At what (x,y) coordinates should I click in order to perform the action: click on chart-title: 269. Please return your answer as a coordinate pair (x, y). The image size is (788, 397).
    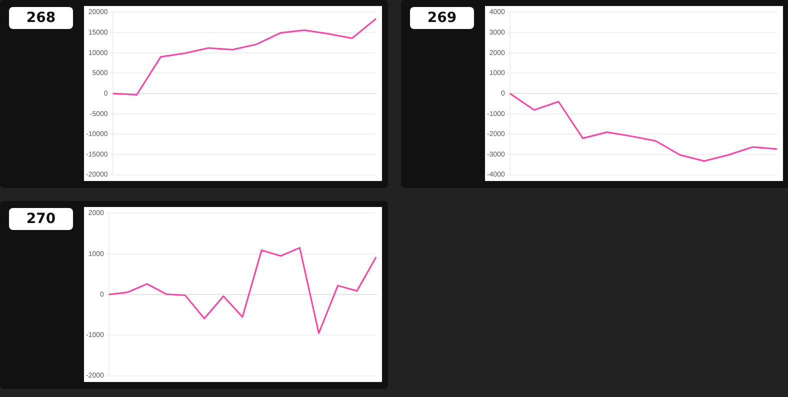
    Looking at the image, I should click on (442, 18).